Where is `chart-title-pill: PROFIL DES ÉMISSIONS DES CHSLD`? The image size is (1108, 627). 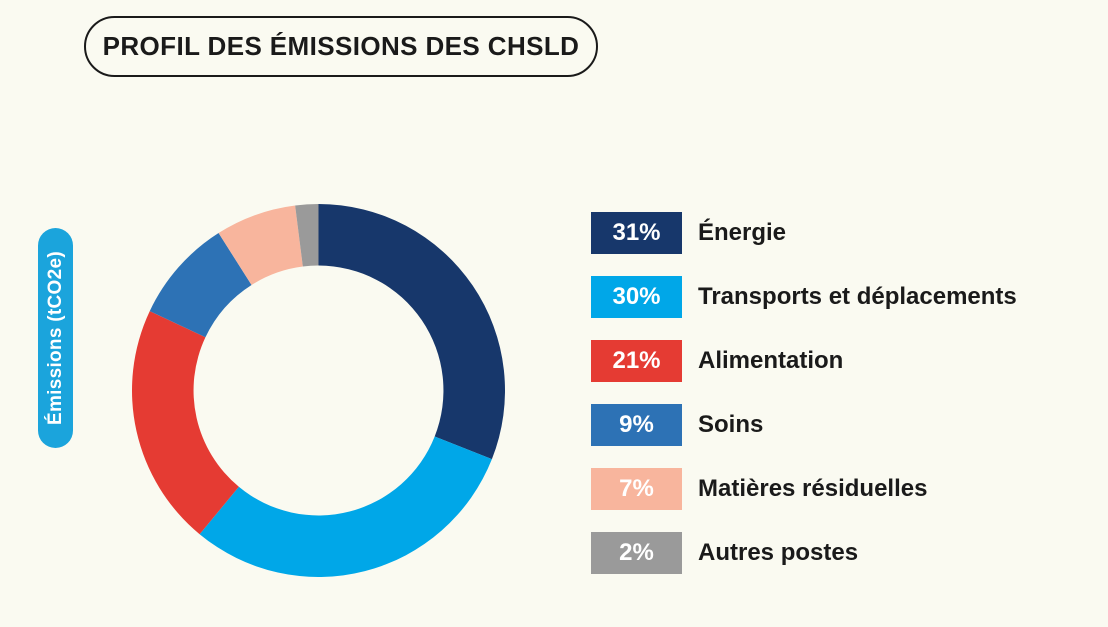
chart-title-pill: PROFIL DES ÉMISSIONS DES CHSLD is located at coordinates (341, 46).